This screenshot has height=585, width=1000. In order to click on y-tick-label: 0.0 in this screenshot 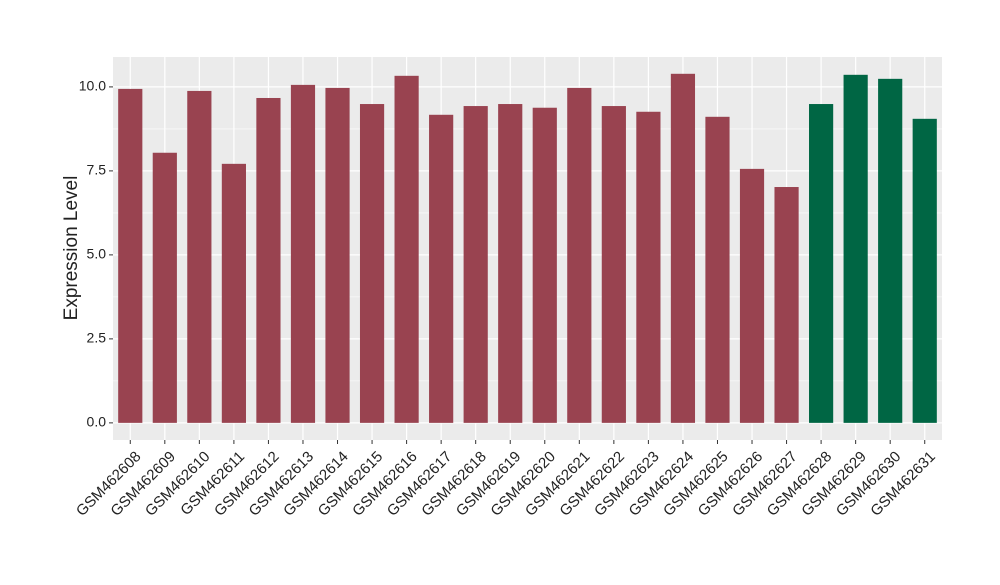, I will do `click(97, 422)`.